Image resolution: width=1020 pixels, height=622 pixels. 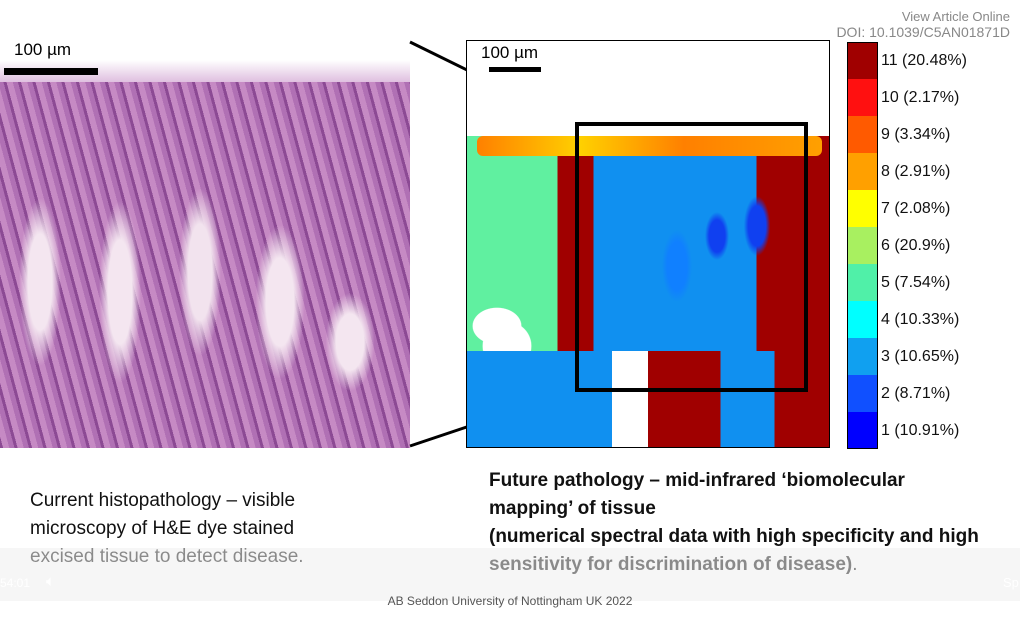 What do you see at coordinates (51, 71) in the screenshot?
I see `left-scale-bar` at bounding box center [51, 71].